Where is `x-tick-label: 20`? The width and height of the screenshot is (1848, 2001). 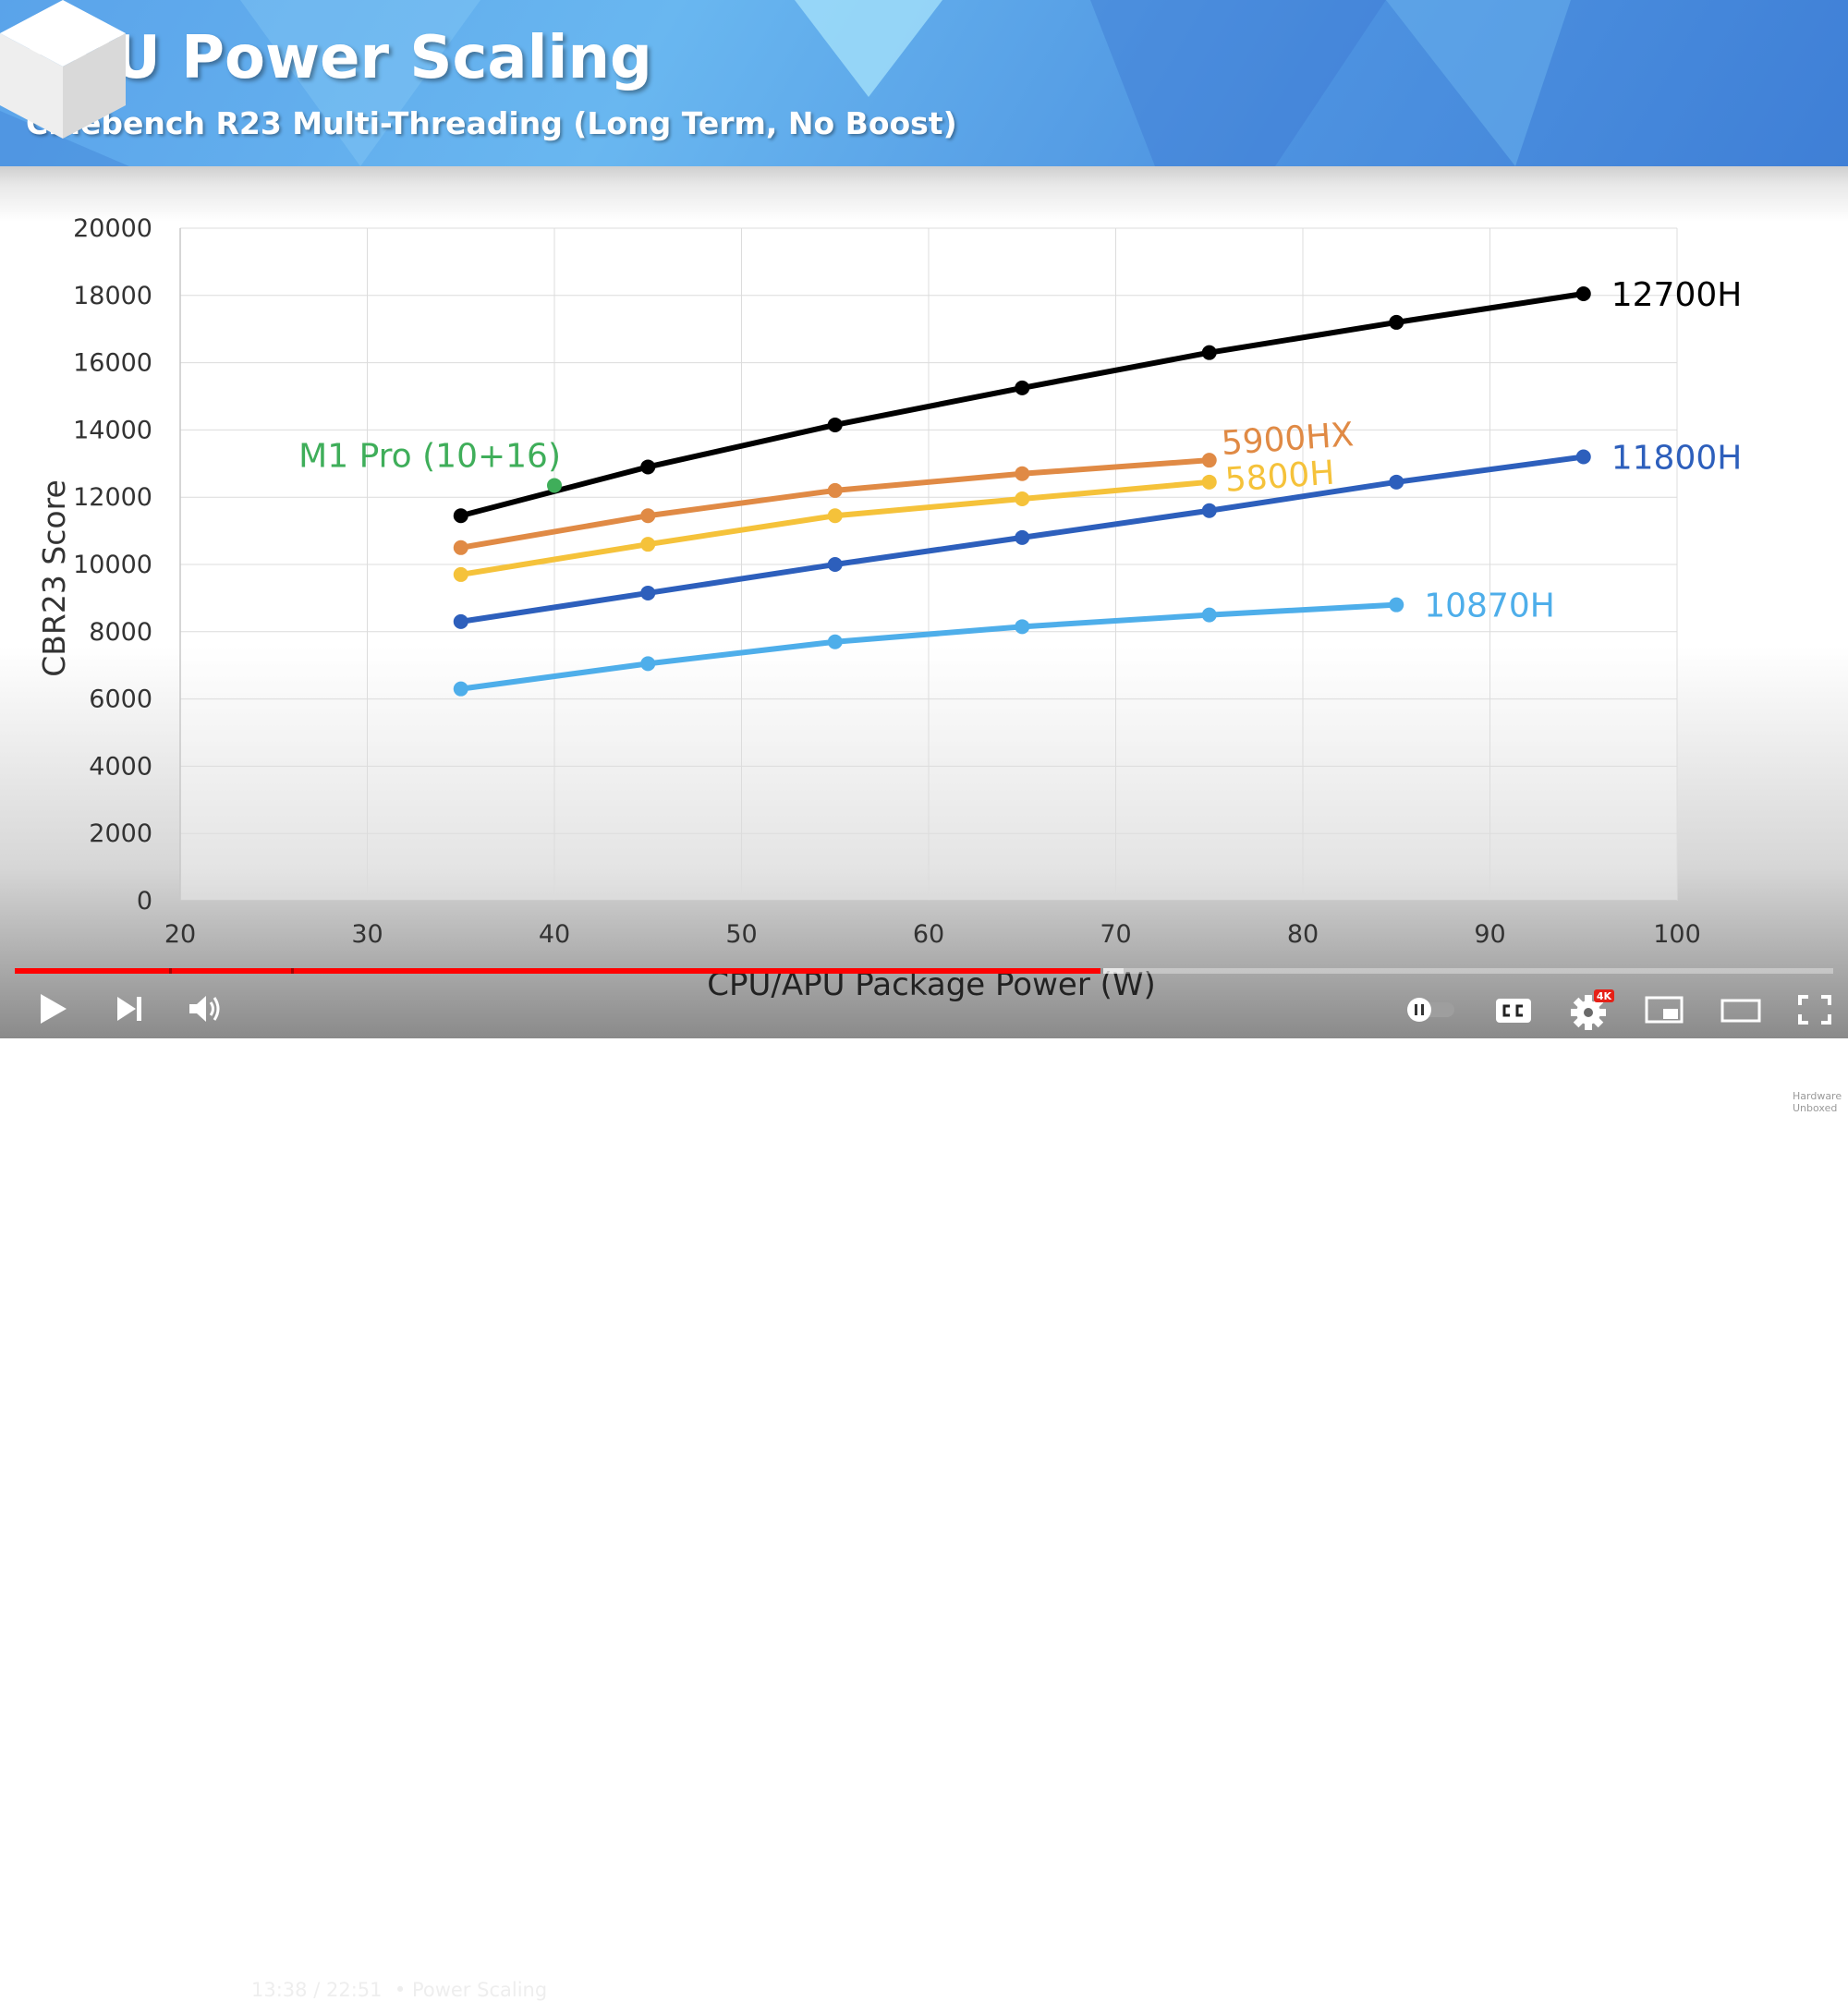
x-tick-label: 20 is located at coordinates (180, 934).